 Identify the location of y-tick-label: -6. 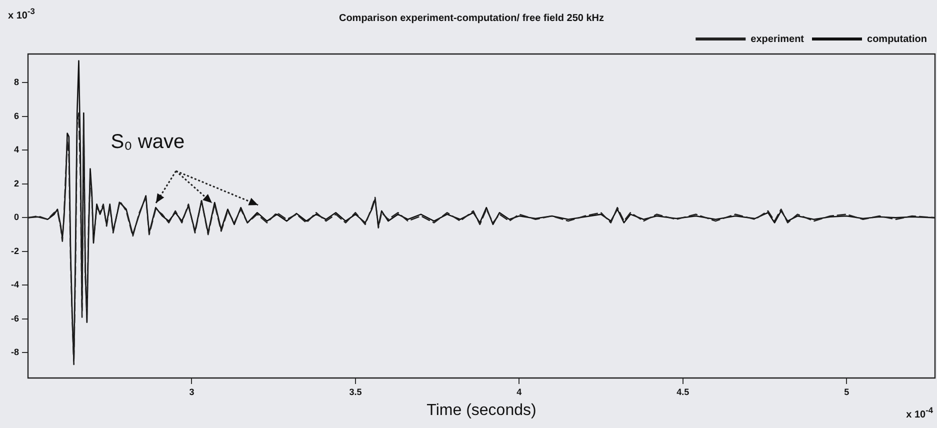
(14, 318).